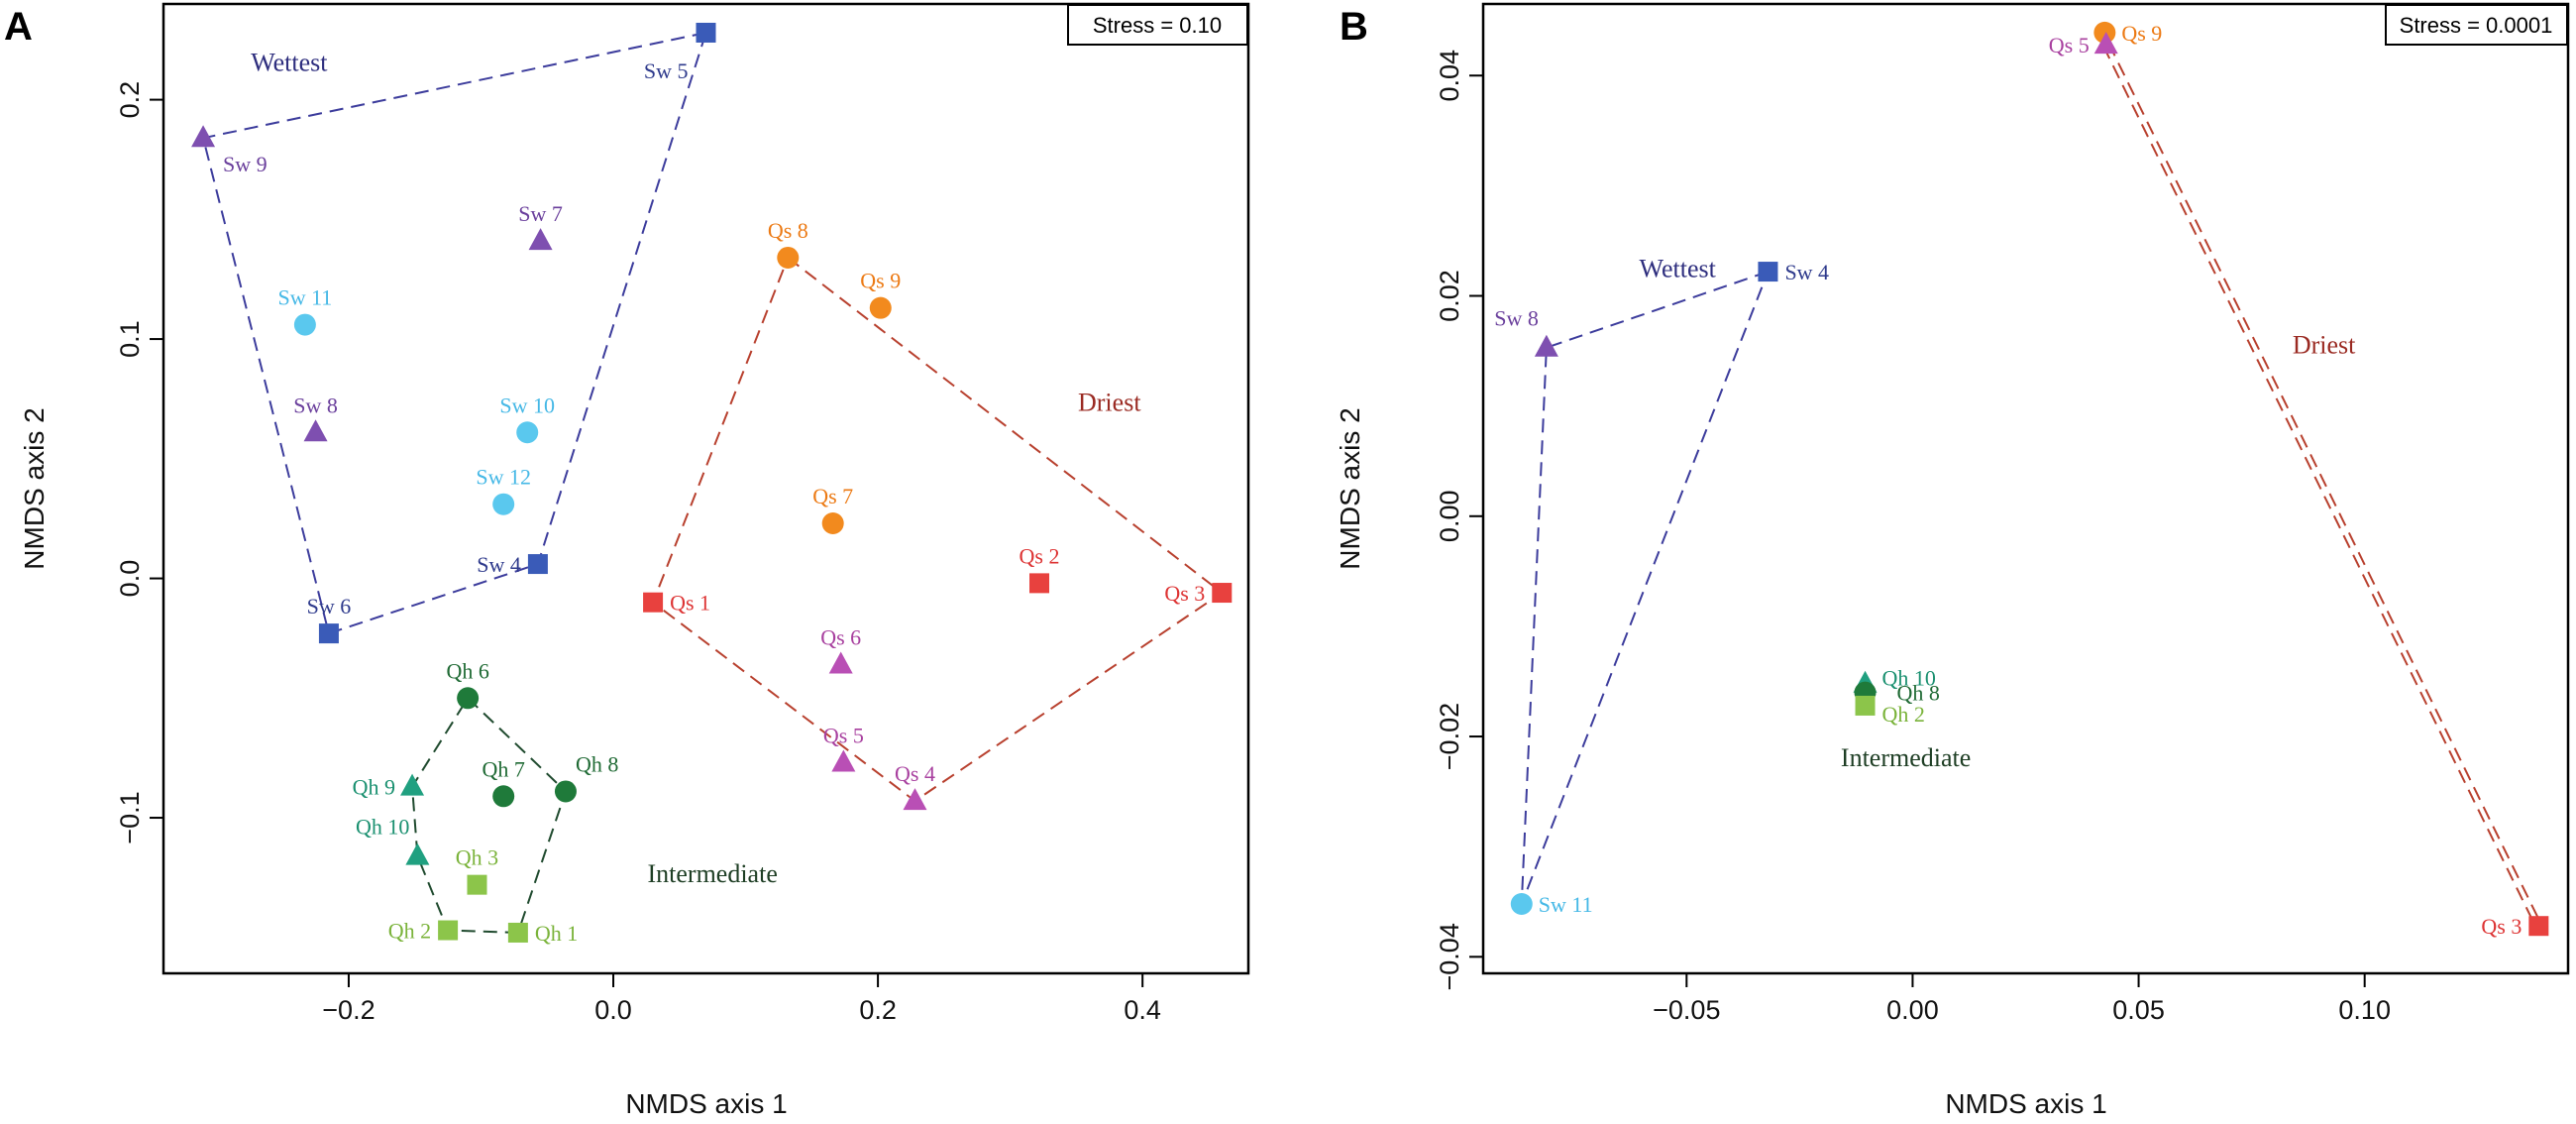  What do you see at coordinates (1354, 27) in the screenshot?
I see `panel-letter-b: B` at bounding box center [1354, 27].